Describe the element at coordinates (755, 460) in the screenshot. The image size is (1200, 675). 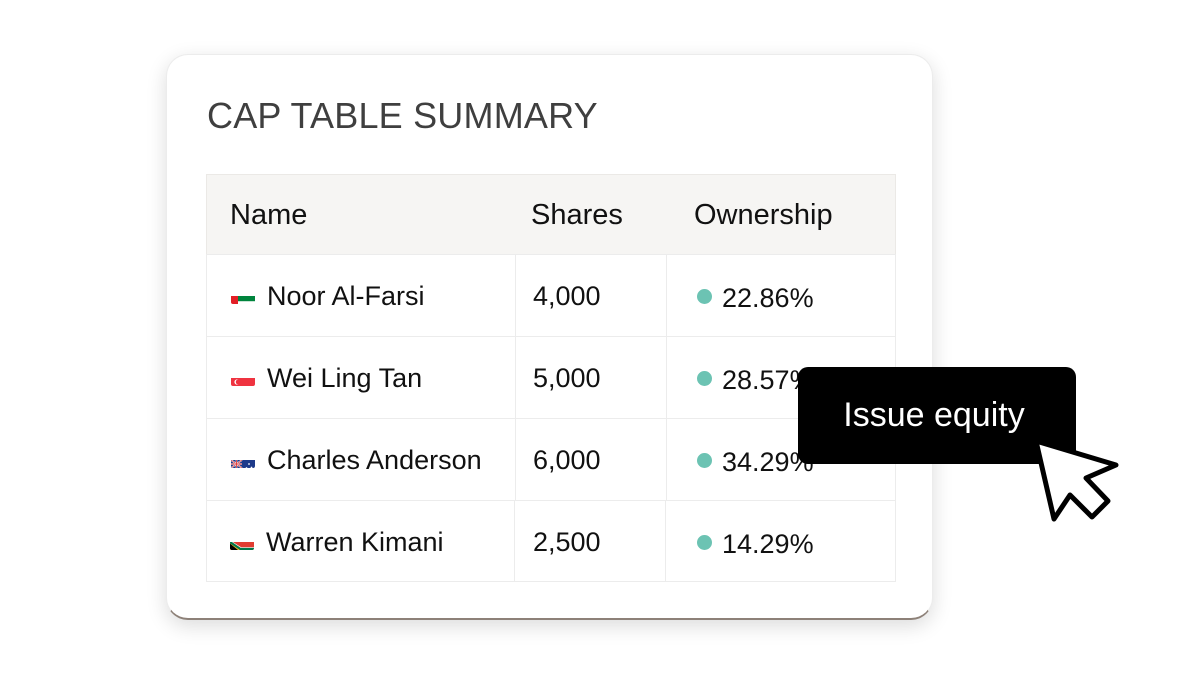
I see `ownership-cell: 34.29%` at that location.